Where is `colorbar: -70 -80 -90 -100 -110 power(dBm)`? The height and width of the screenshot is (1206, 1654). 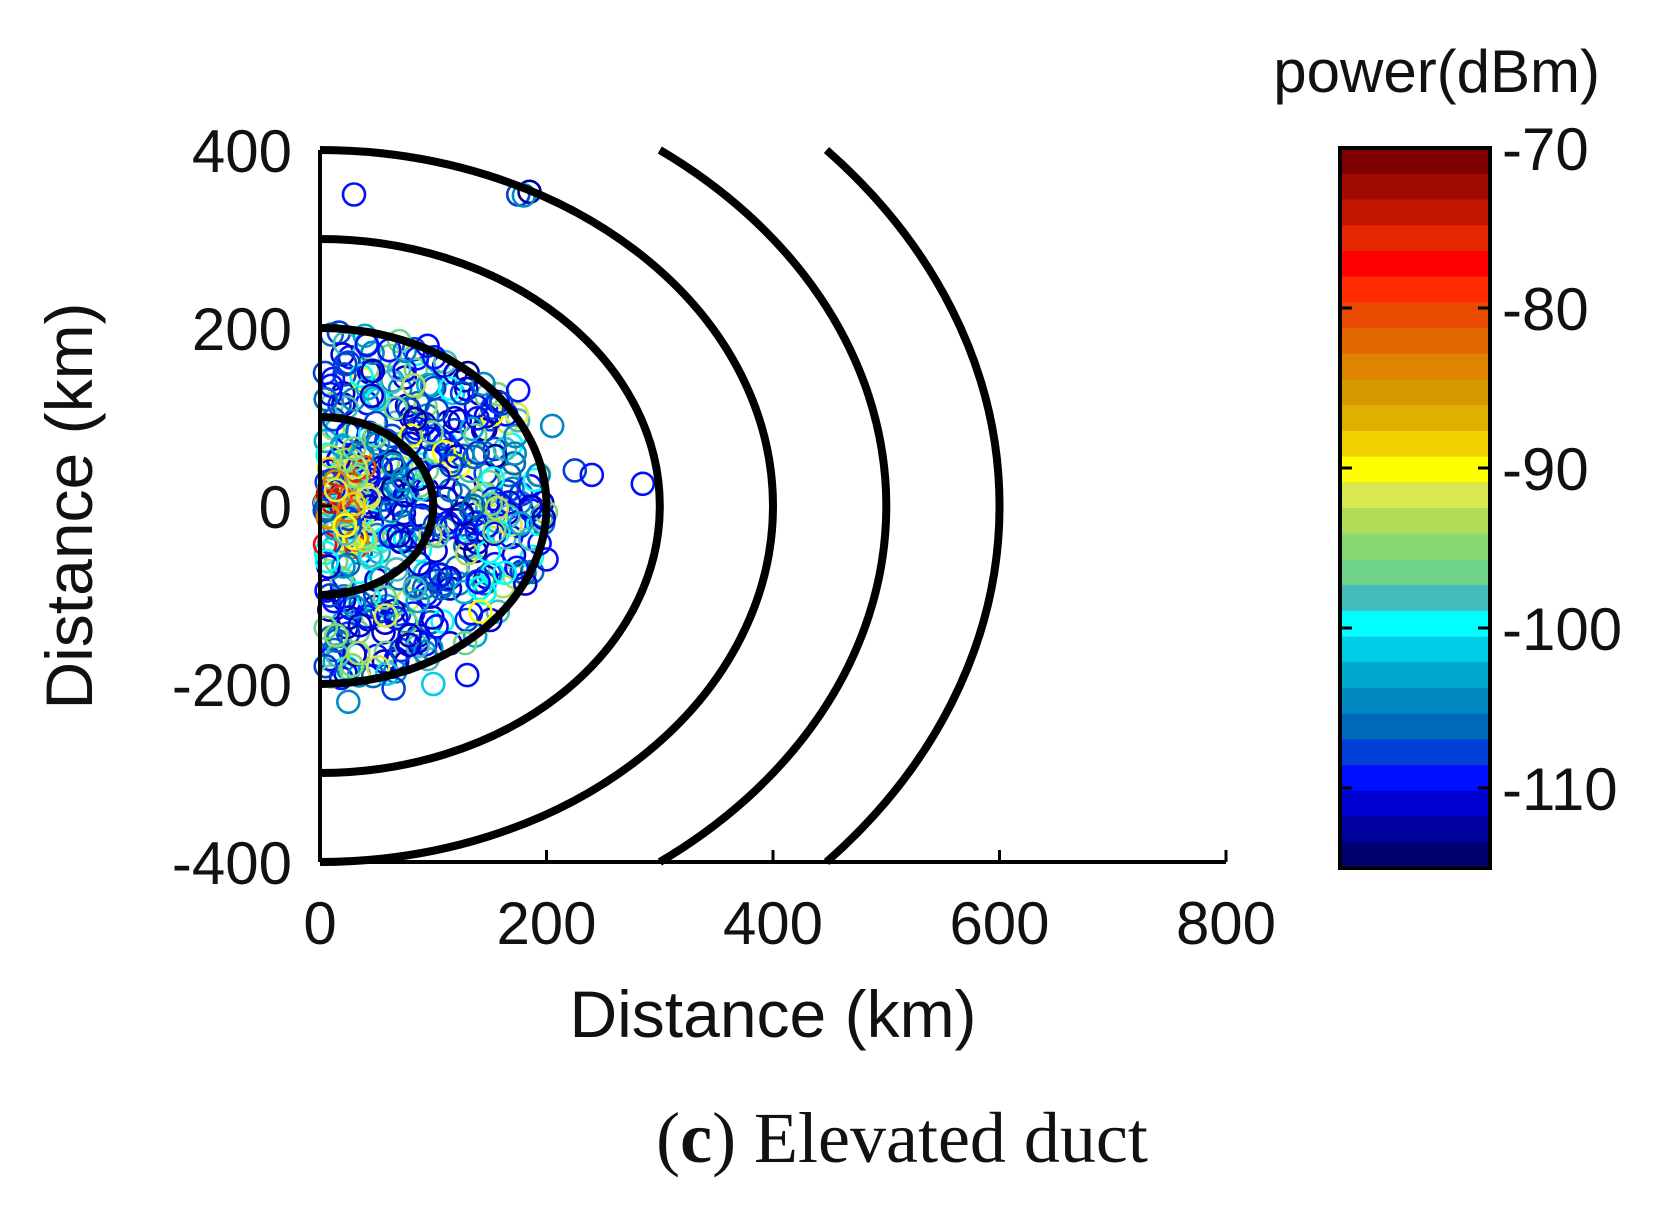
colorbar: -70 -80 -90 -100 -110 power(dBm) is located at coordinates (1447, 454).